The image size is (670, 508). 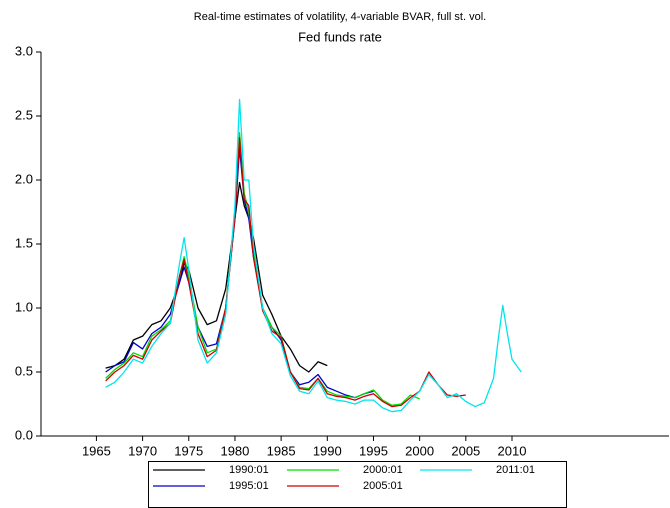 I want to click on series-line, so click(x=216, y=277).